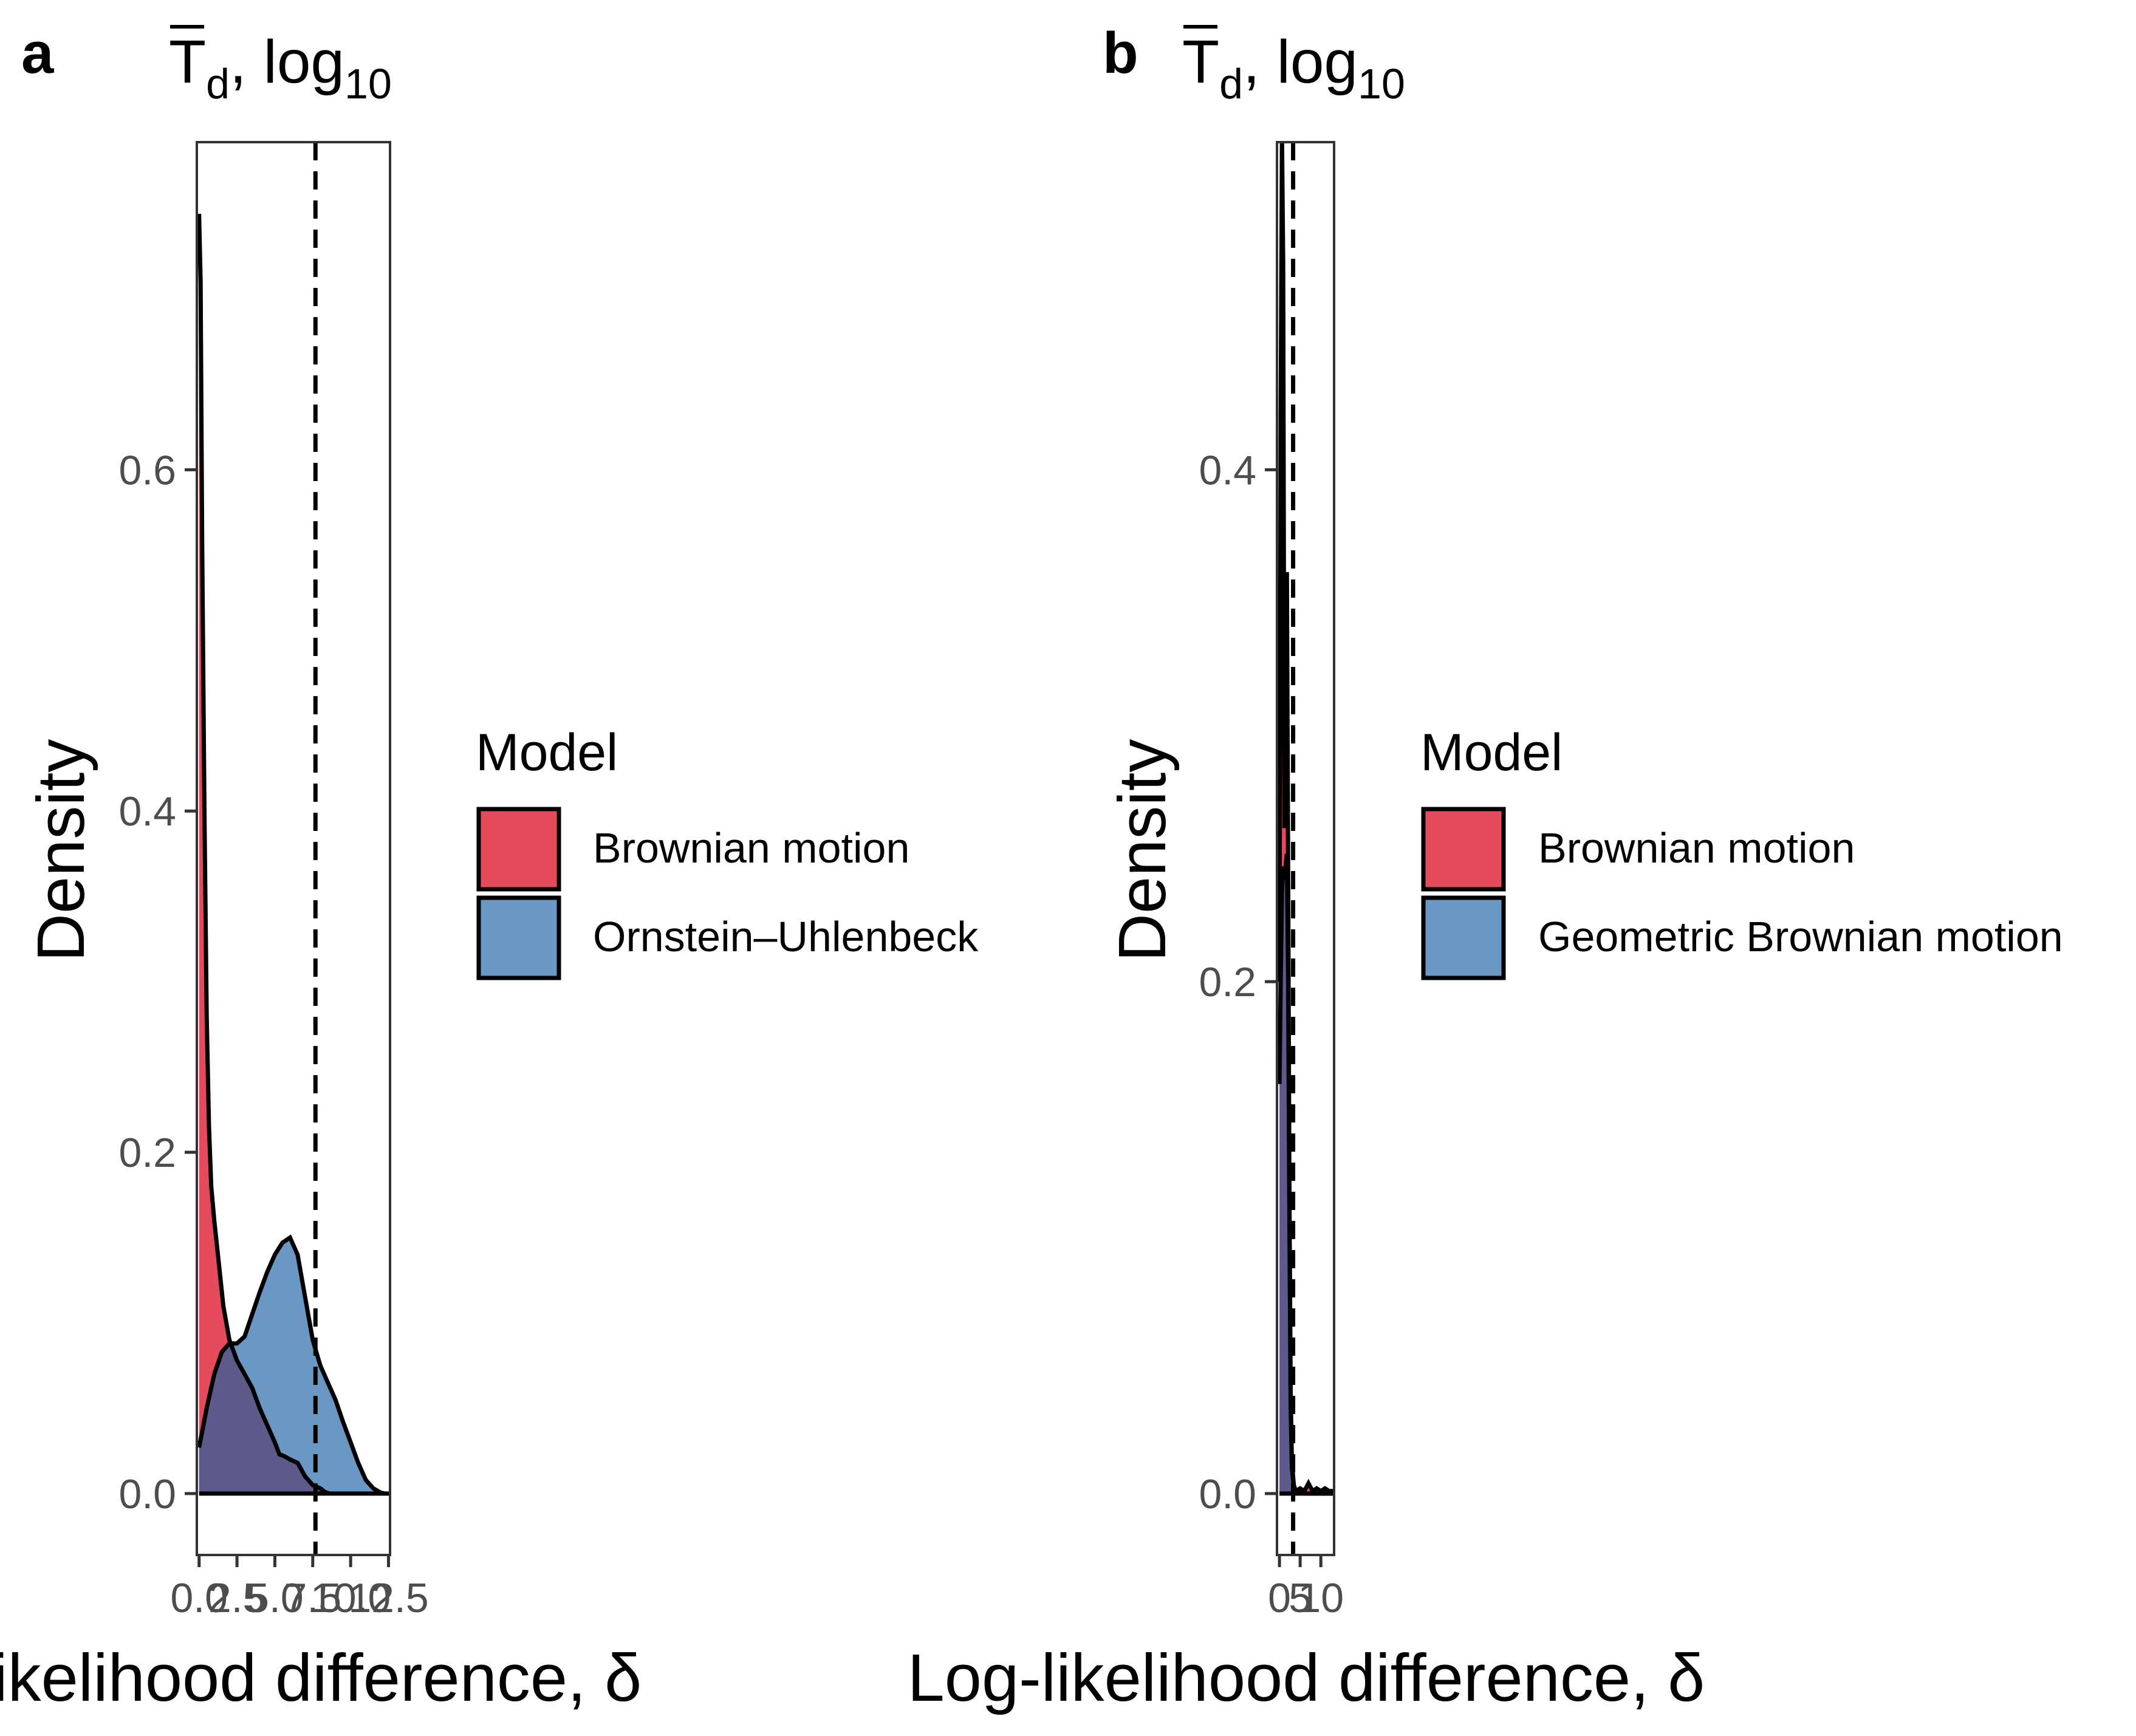 The height and width of the screenshot is (1736, 2136). Describe the element at coordinates (157, 982) in the screenshot. I see `panel-a-y-axis-ticks: 0.0 0.2 0.4 0.6` at that location.